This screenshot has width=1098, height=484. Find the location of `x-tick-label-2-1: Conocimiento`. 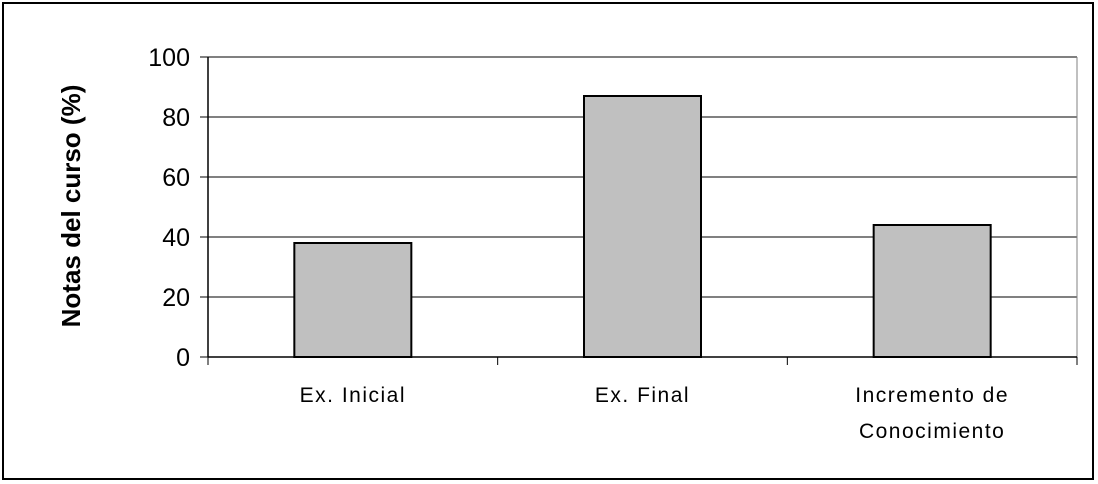

x-tick-label-2-1: Conocimiento is located at coordinates (932, 431).